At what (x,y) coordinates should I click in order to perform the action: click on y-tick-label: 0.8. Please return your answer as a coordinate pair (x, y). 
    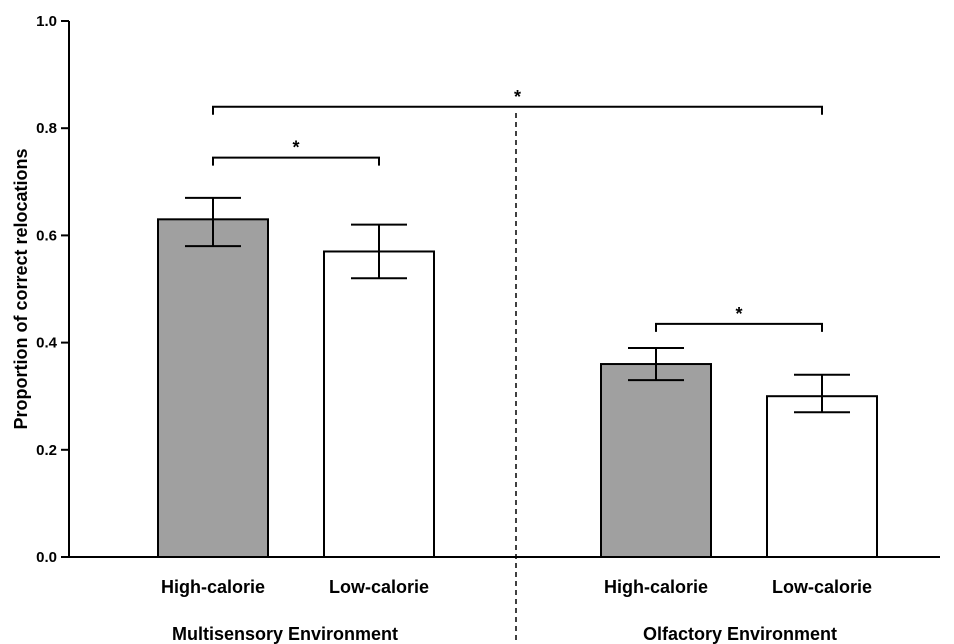
    Looking at the image, I should click on (46, 128).